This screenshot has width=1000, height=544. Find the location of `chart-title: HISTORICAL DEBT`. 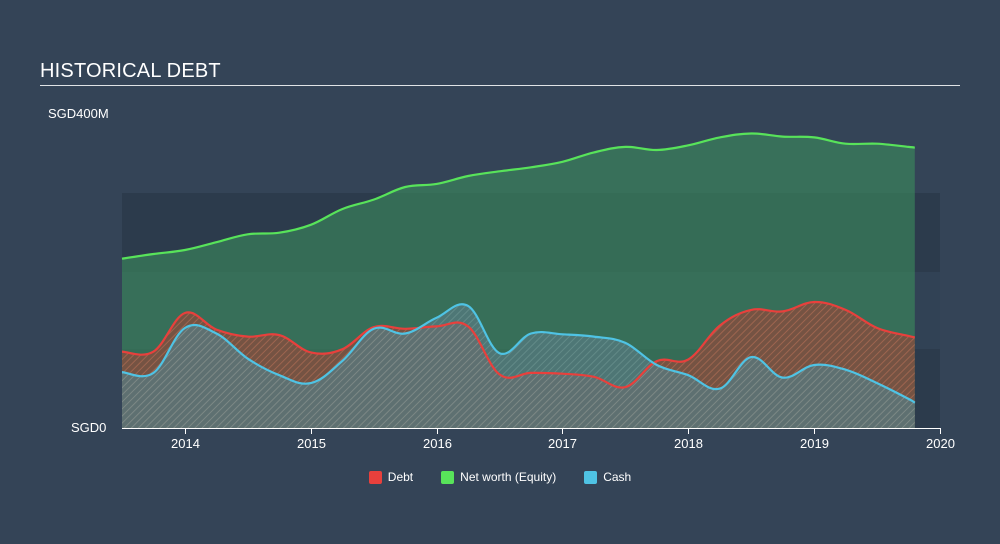

chart-title: HISTORICAL DEBT is located at coordinates (130, 71).